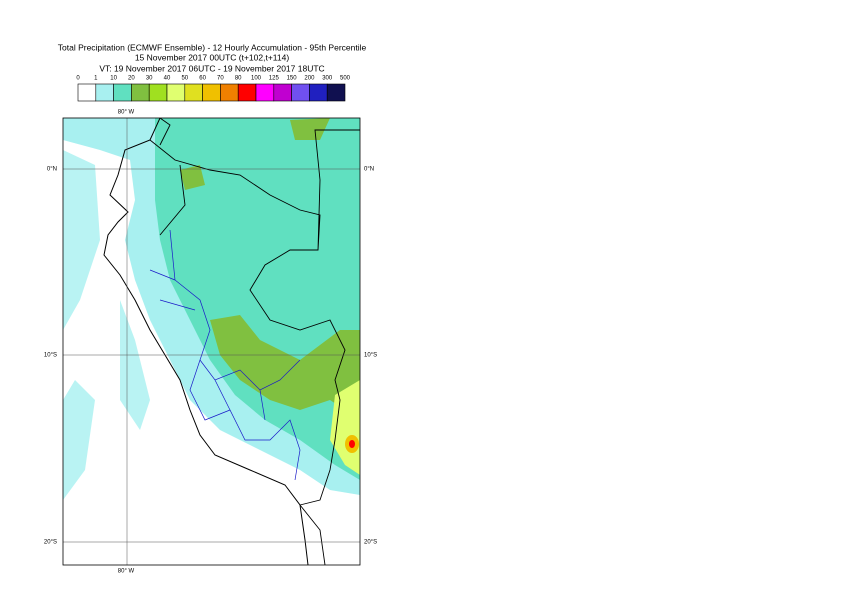 Image resolution: width=842 pixels, height=596 pixels. What do you see at coordinates (345, 79) in the screenshot?
I see `legend-label: 500` at bounding box center [345, 79].